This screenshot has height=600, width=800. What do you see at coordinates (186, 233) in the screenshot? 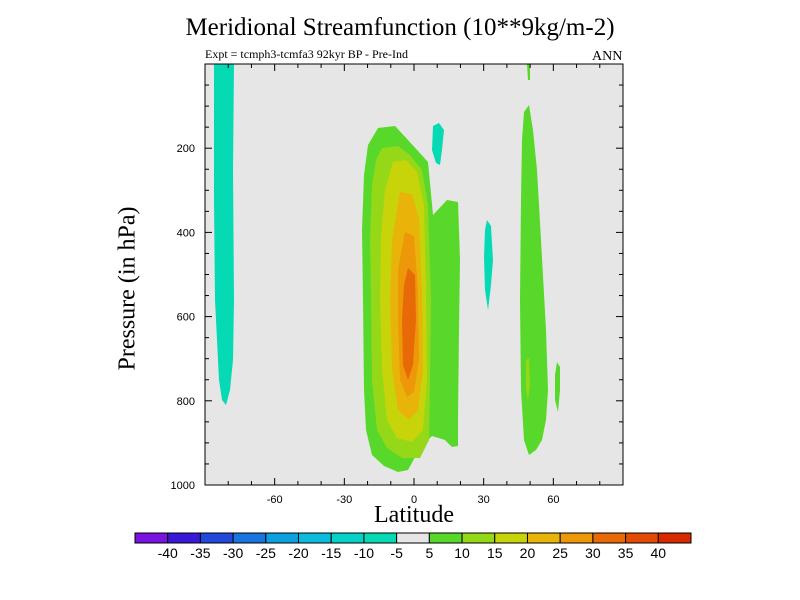
I see `y-tick-label: 400` at bounding box center [186, 233].